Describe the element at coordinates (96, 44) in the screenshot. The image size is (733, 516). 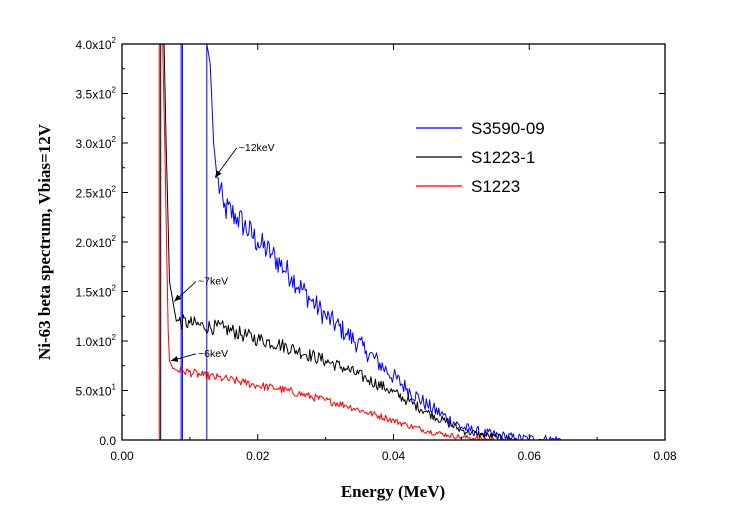
I see `y-tick-label: 4.0x10²` at that location.